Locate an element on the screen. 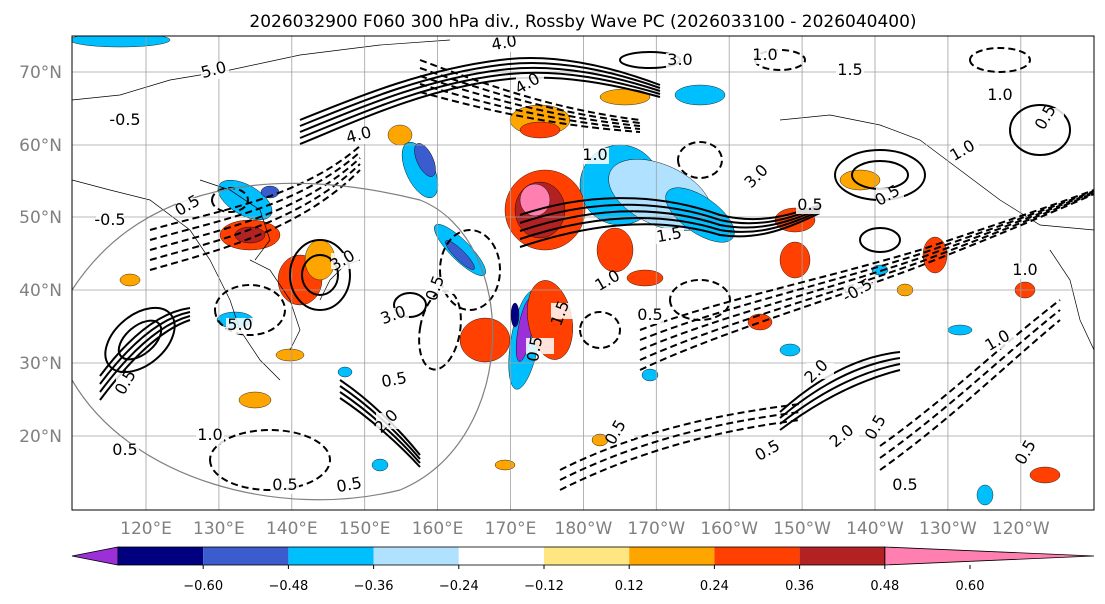  contour-label: -0.5 is located at coordinates (109, 219).